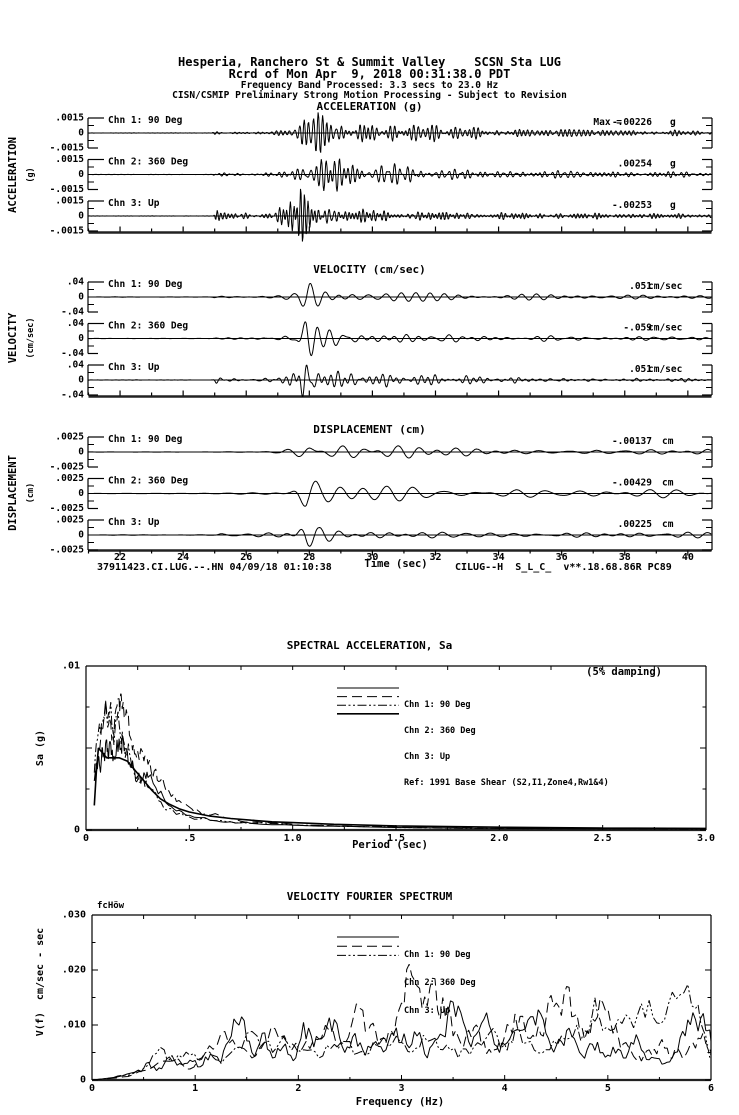 The height and width of the screenshot is (1115, 739). What do you see at coordinates (13, 175) in the screenshot?
I see `acceleration-axis-label: ACCELERATION` at bounding box center [13, 175].